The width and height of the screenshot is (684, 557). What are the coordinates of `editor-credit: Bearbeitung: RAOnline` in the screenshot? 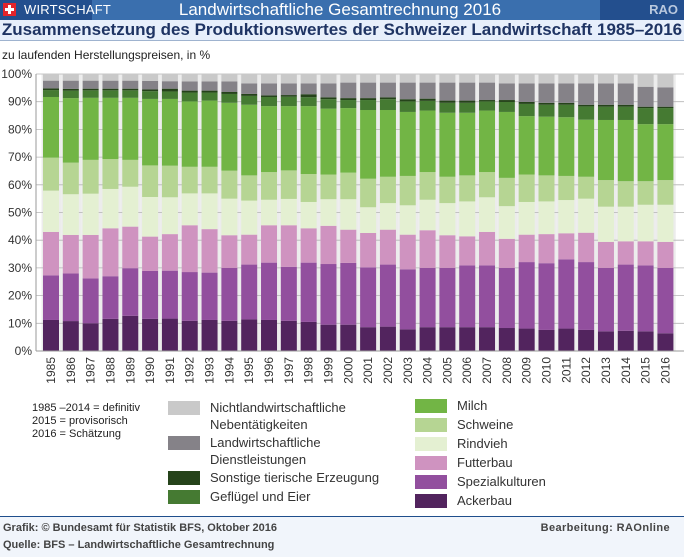 It's located at (605, 528).